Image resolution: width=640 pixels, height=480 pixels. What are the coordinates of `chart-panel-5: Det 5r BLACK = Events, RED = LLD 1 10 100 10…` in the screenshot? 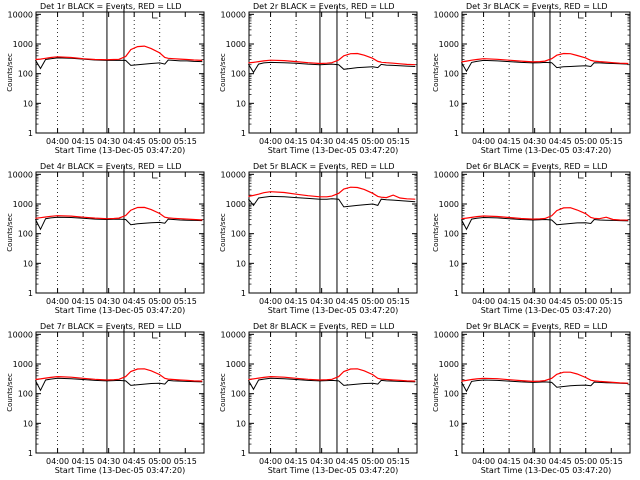 It's located at (318, 238).